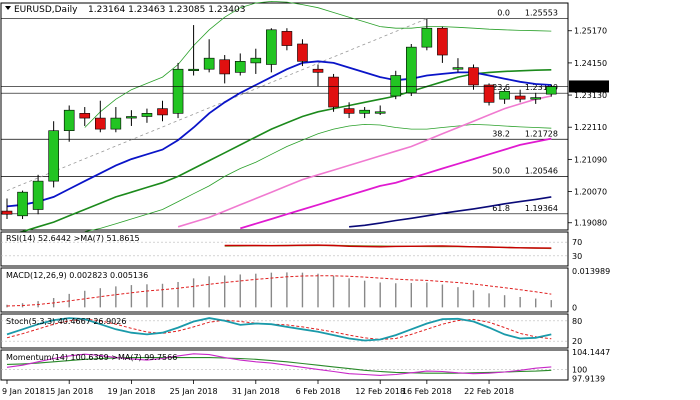  What do you see at coordinates (503, 13) in the screenshot?
I see `fib-label: 0.0` at bounding box center [503, 13].